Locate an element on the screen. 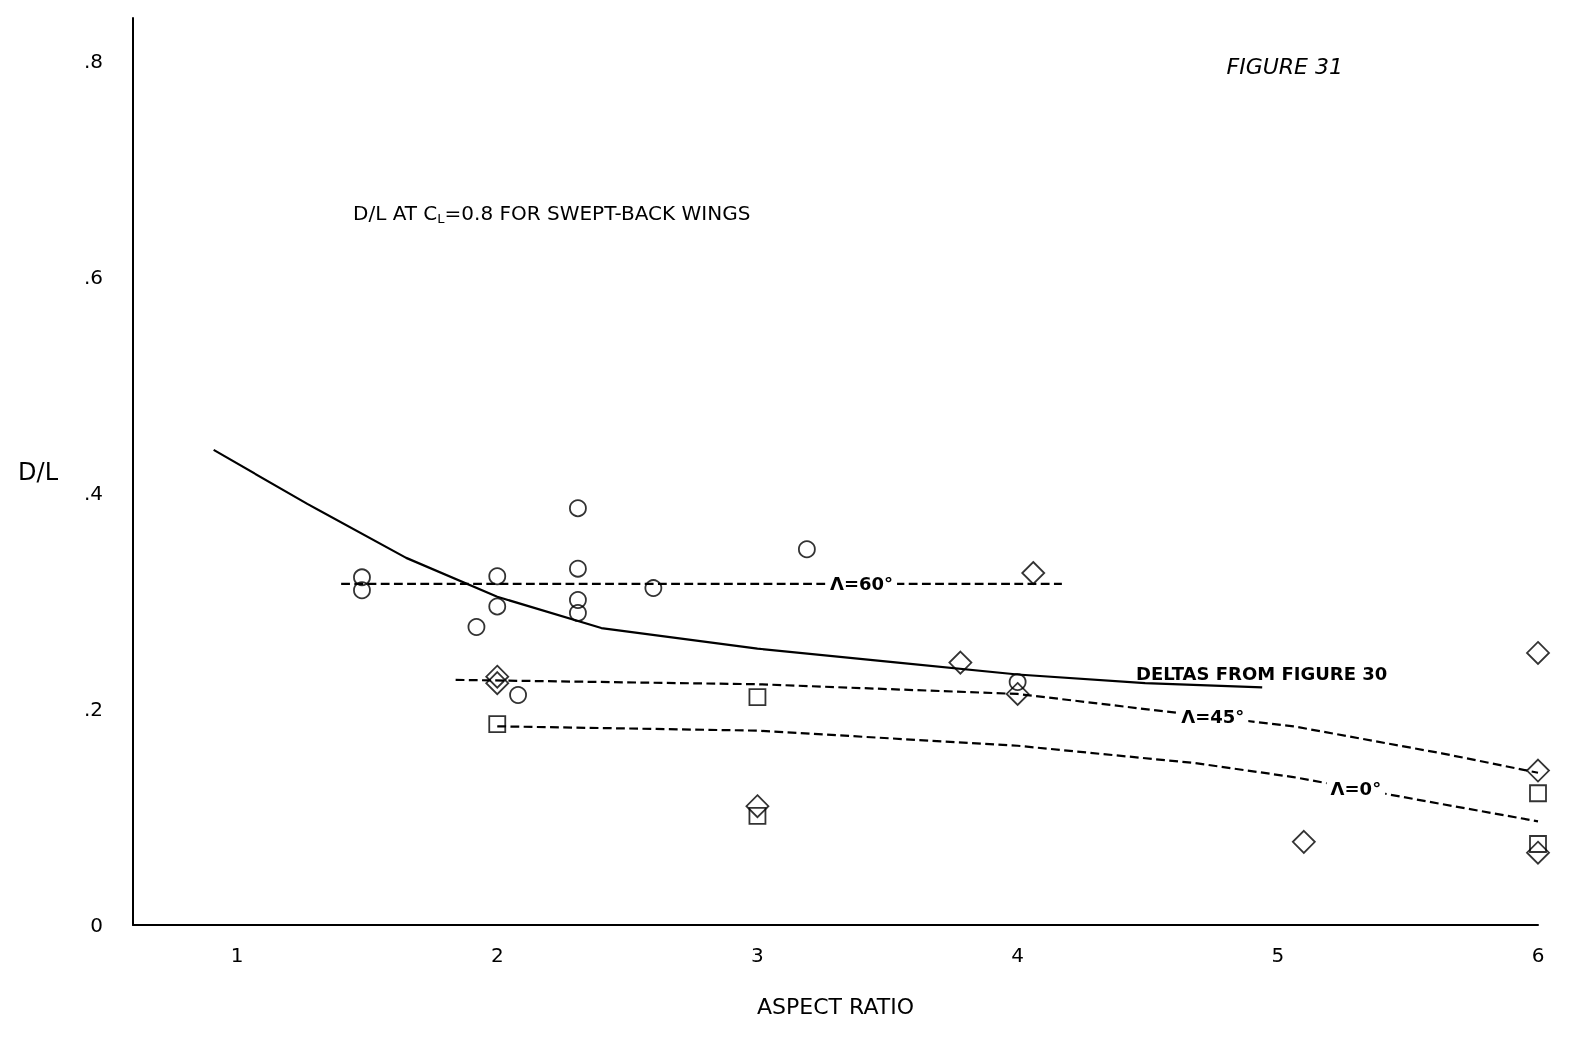 This screenshot has height=1055, width=1588. x-tick-label: 3 is located at coordinates (757, 955).